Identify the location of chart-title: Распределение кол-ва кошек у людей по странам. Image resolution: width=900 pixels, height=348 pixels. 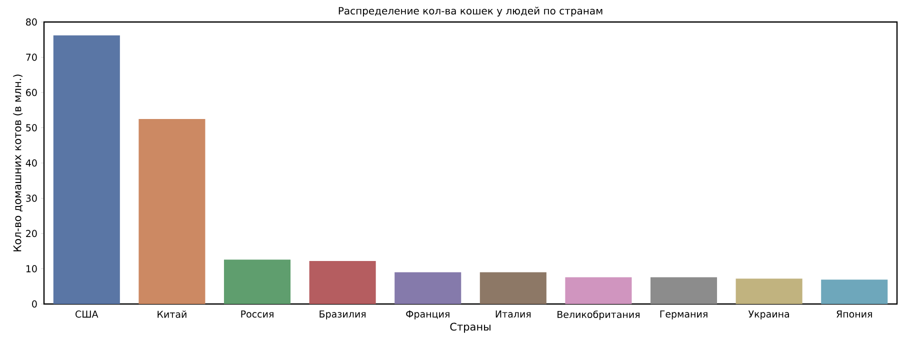
(470, 11).